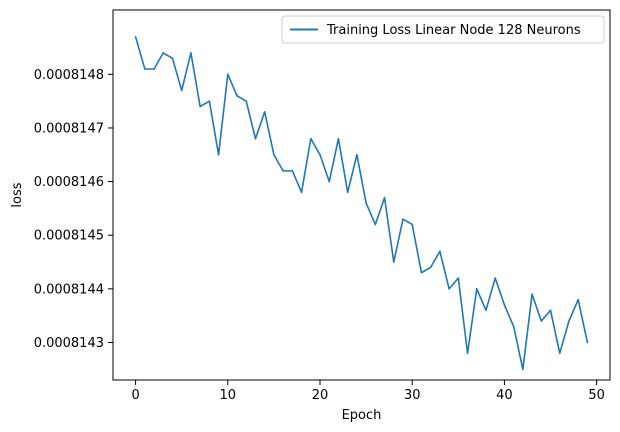  Describe the element at coordinates (69, 128) in the screenshot. I see `y-tick-label: 0.0008147` at that location.